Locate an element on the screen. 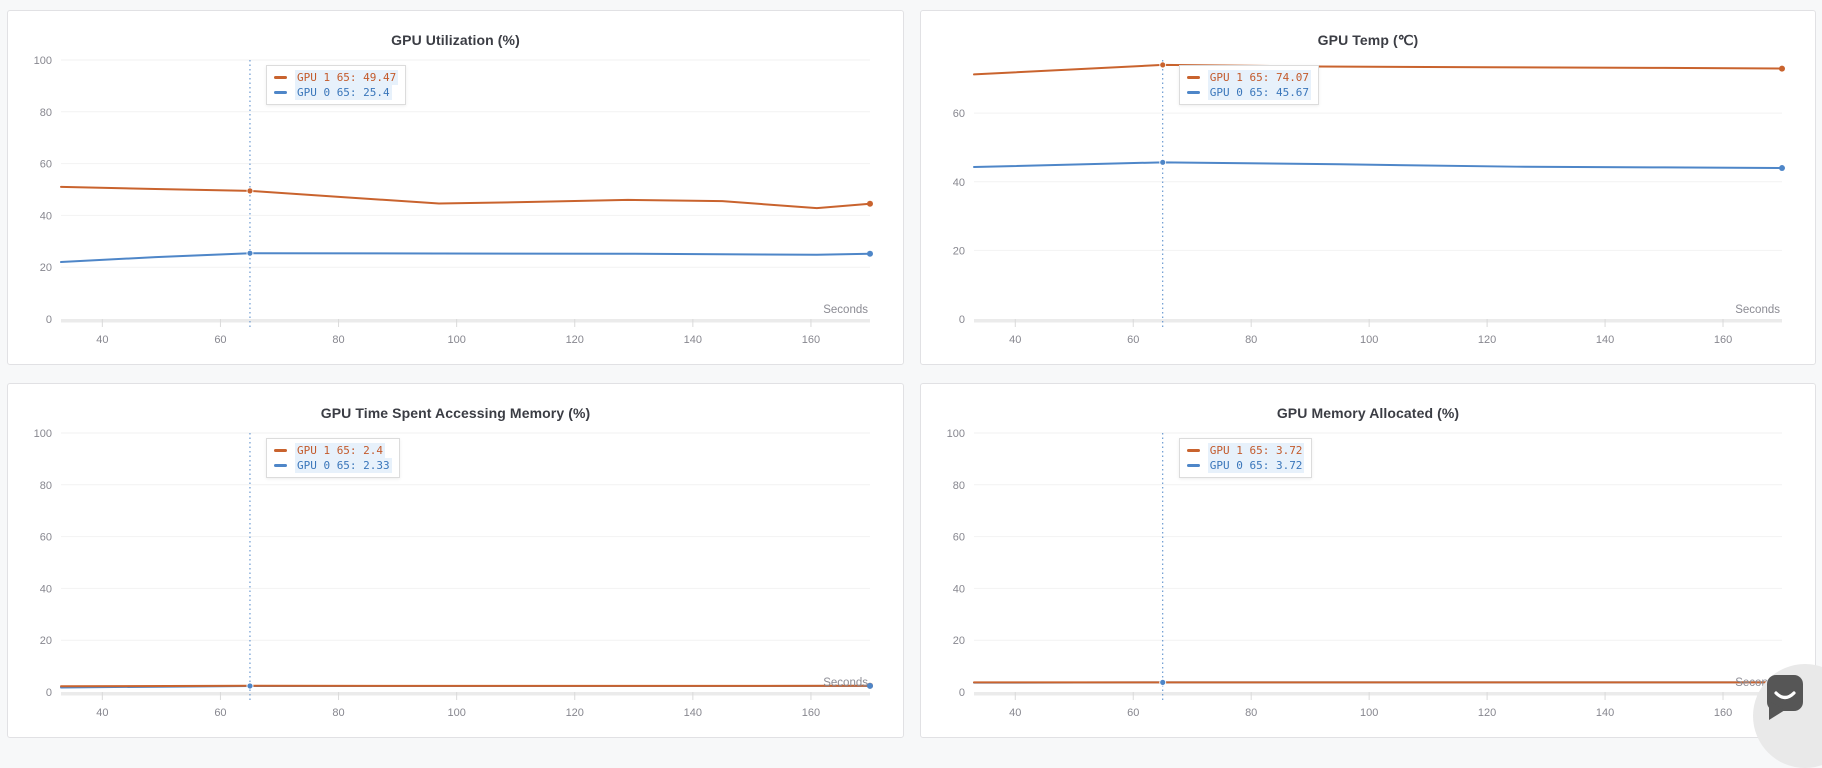 Image resolution: width=1822 pixels, height=768 pixels. tooltip-row: GPU 0 65: 2.33 is located at coordinates (333, 465).